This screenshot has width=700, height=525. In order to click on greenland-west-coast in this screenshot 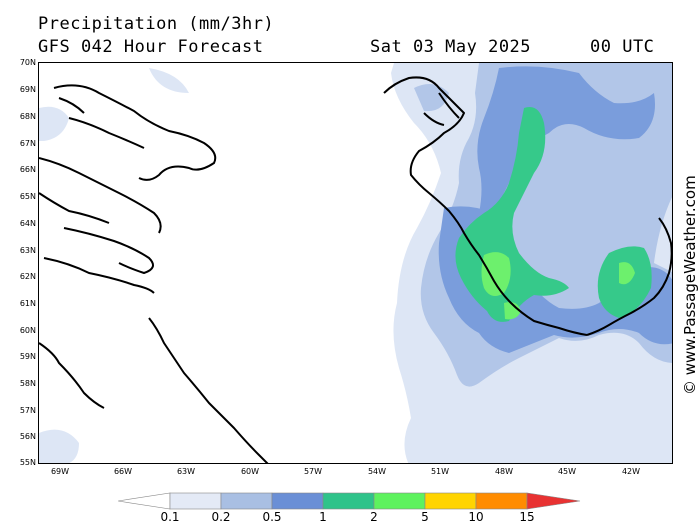, I will do `click(485, 206)`.